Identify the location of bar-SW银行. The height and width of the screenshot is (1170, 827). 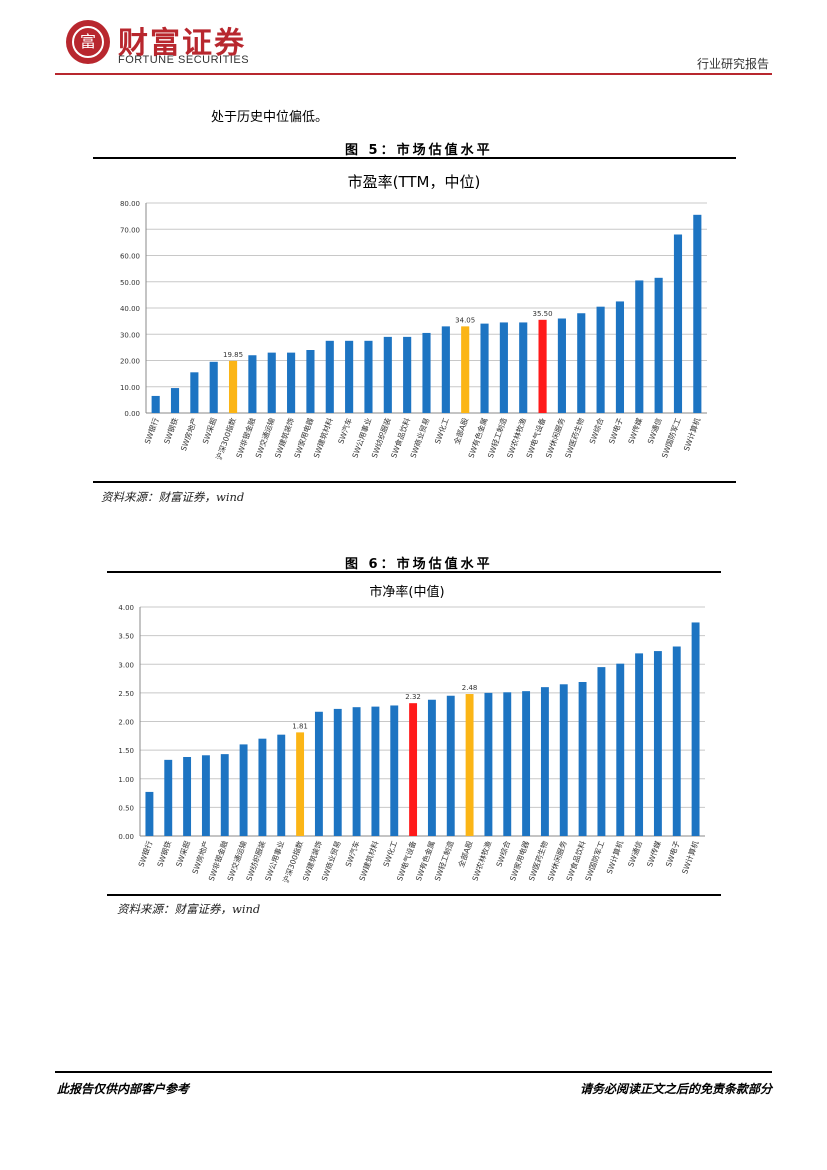
(155, 404).